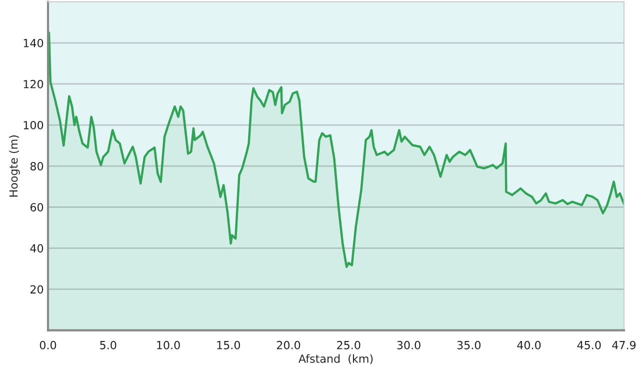 The width and height of the screenshot is (640, 367). Describe the element at coordinates (335, 359) in the screenshot. I see `x-axis-title: Afstand (km)` at that location.